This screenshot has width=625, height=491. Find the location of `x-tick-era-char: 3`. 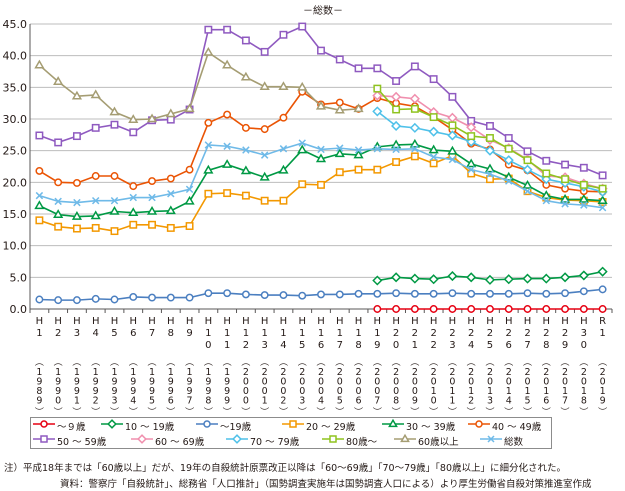

x-tick-era-char: 3 is located at coordinates (264, 345).